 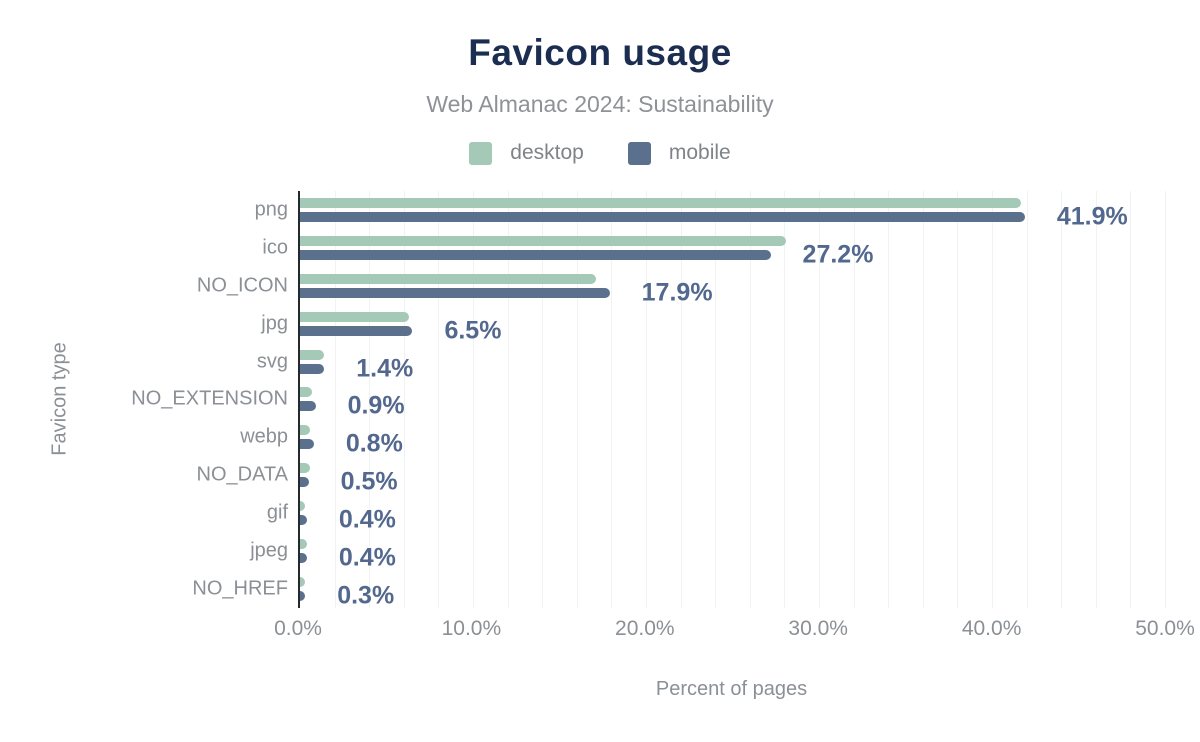 What do you see at coordinates (731, 689) in the screenshot?
I see `x-axis-title: Percent of pages` at bounding box center [731, 689].